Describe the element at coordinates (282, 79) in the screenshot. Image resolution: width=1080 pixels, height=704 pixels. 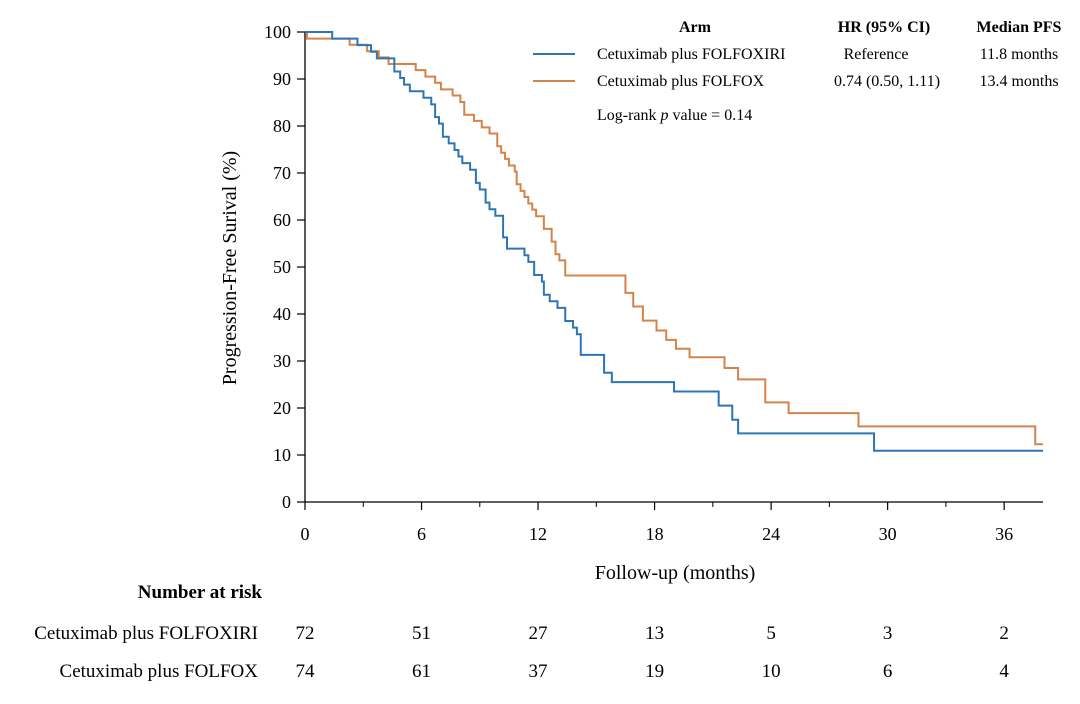
I see `y-tick-label: 90` at that location.